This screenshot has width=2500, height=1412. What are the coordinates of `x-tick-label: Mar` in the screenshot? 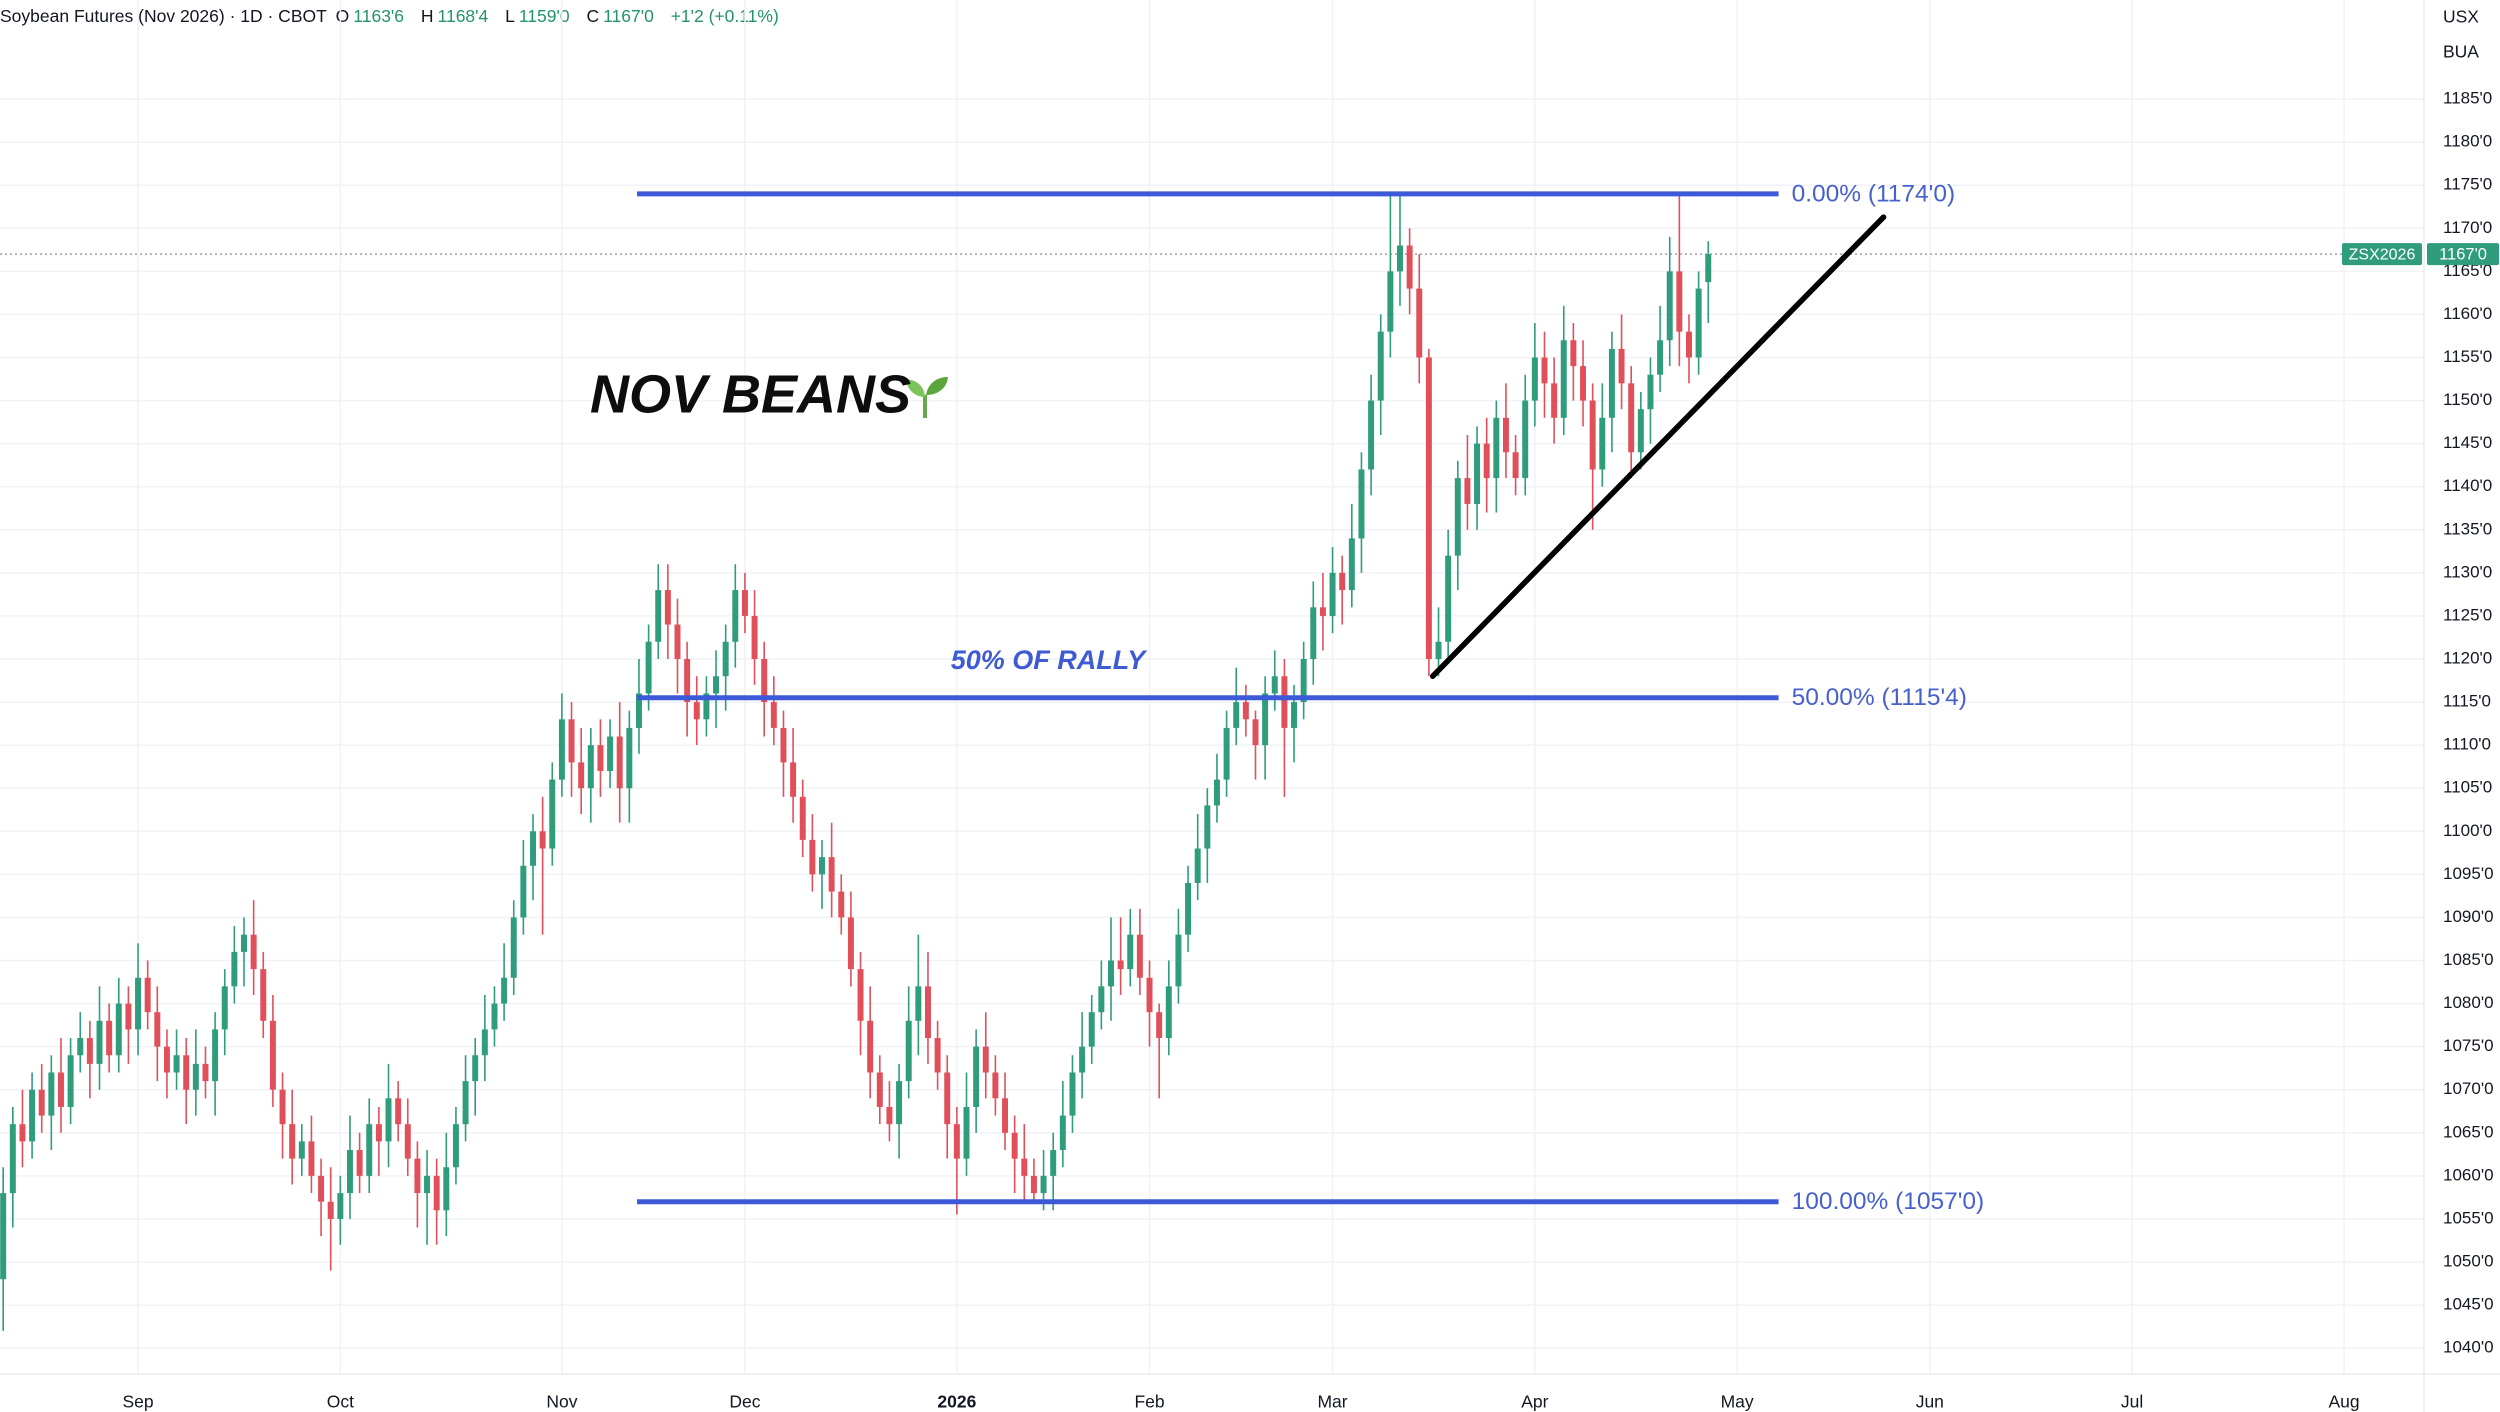 It's located at (1332, 1402).